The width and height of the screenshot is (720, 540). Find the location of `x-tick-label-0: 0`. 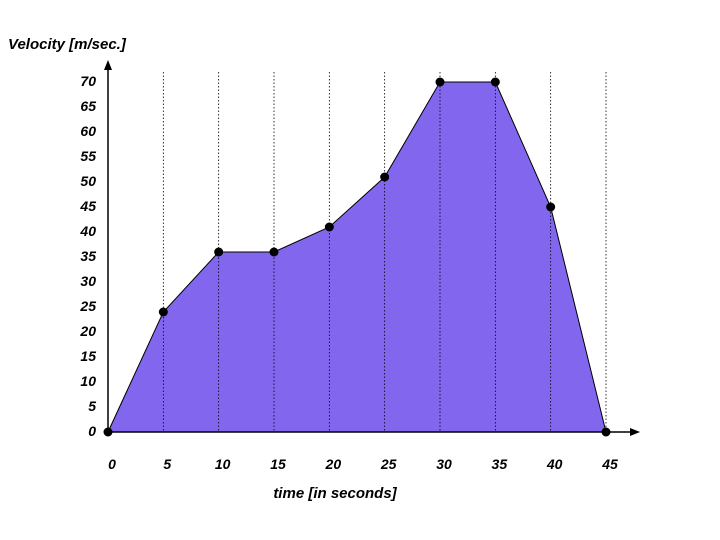

x-tick-label-0: 0 is located at coordinates (112, 464).